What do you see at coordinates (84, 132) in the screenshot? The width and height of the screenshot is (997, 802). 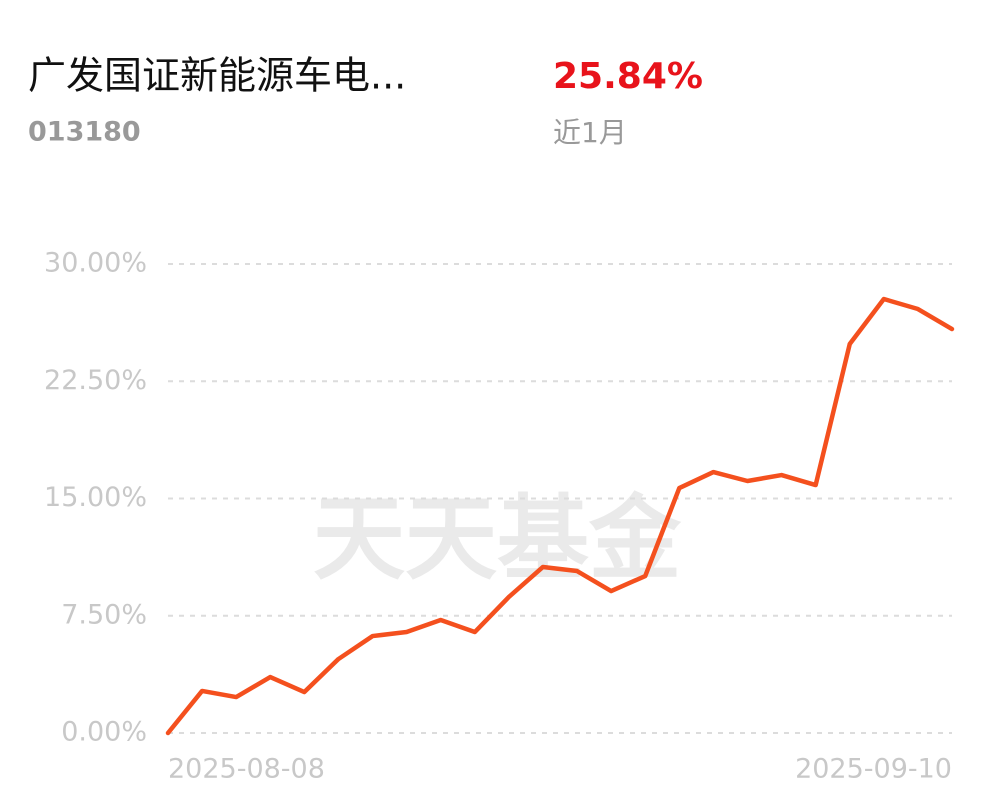 I see `fund-code: 013180` at bounding box center [84, 132].